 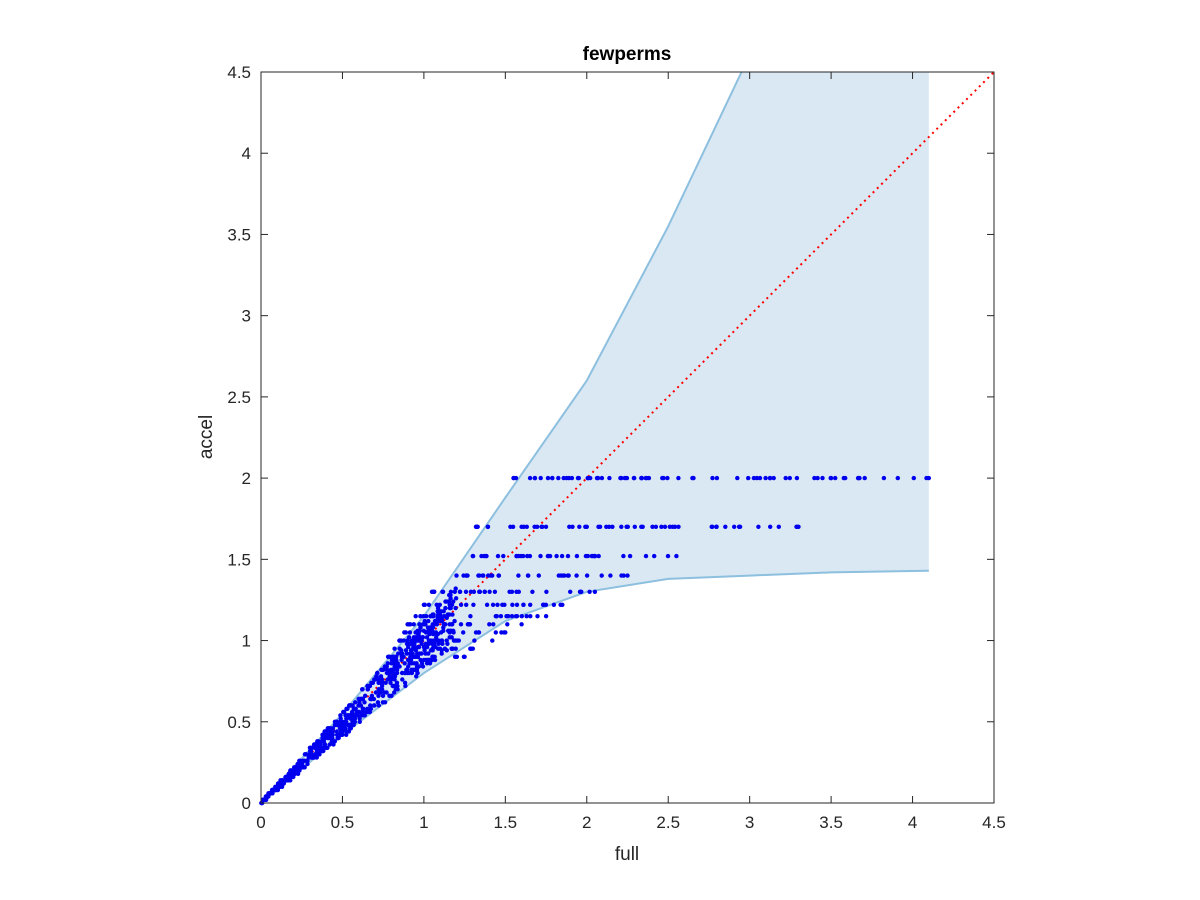 I want to click on x-tick-label: 3, so click(x=749, y=822).